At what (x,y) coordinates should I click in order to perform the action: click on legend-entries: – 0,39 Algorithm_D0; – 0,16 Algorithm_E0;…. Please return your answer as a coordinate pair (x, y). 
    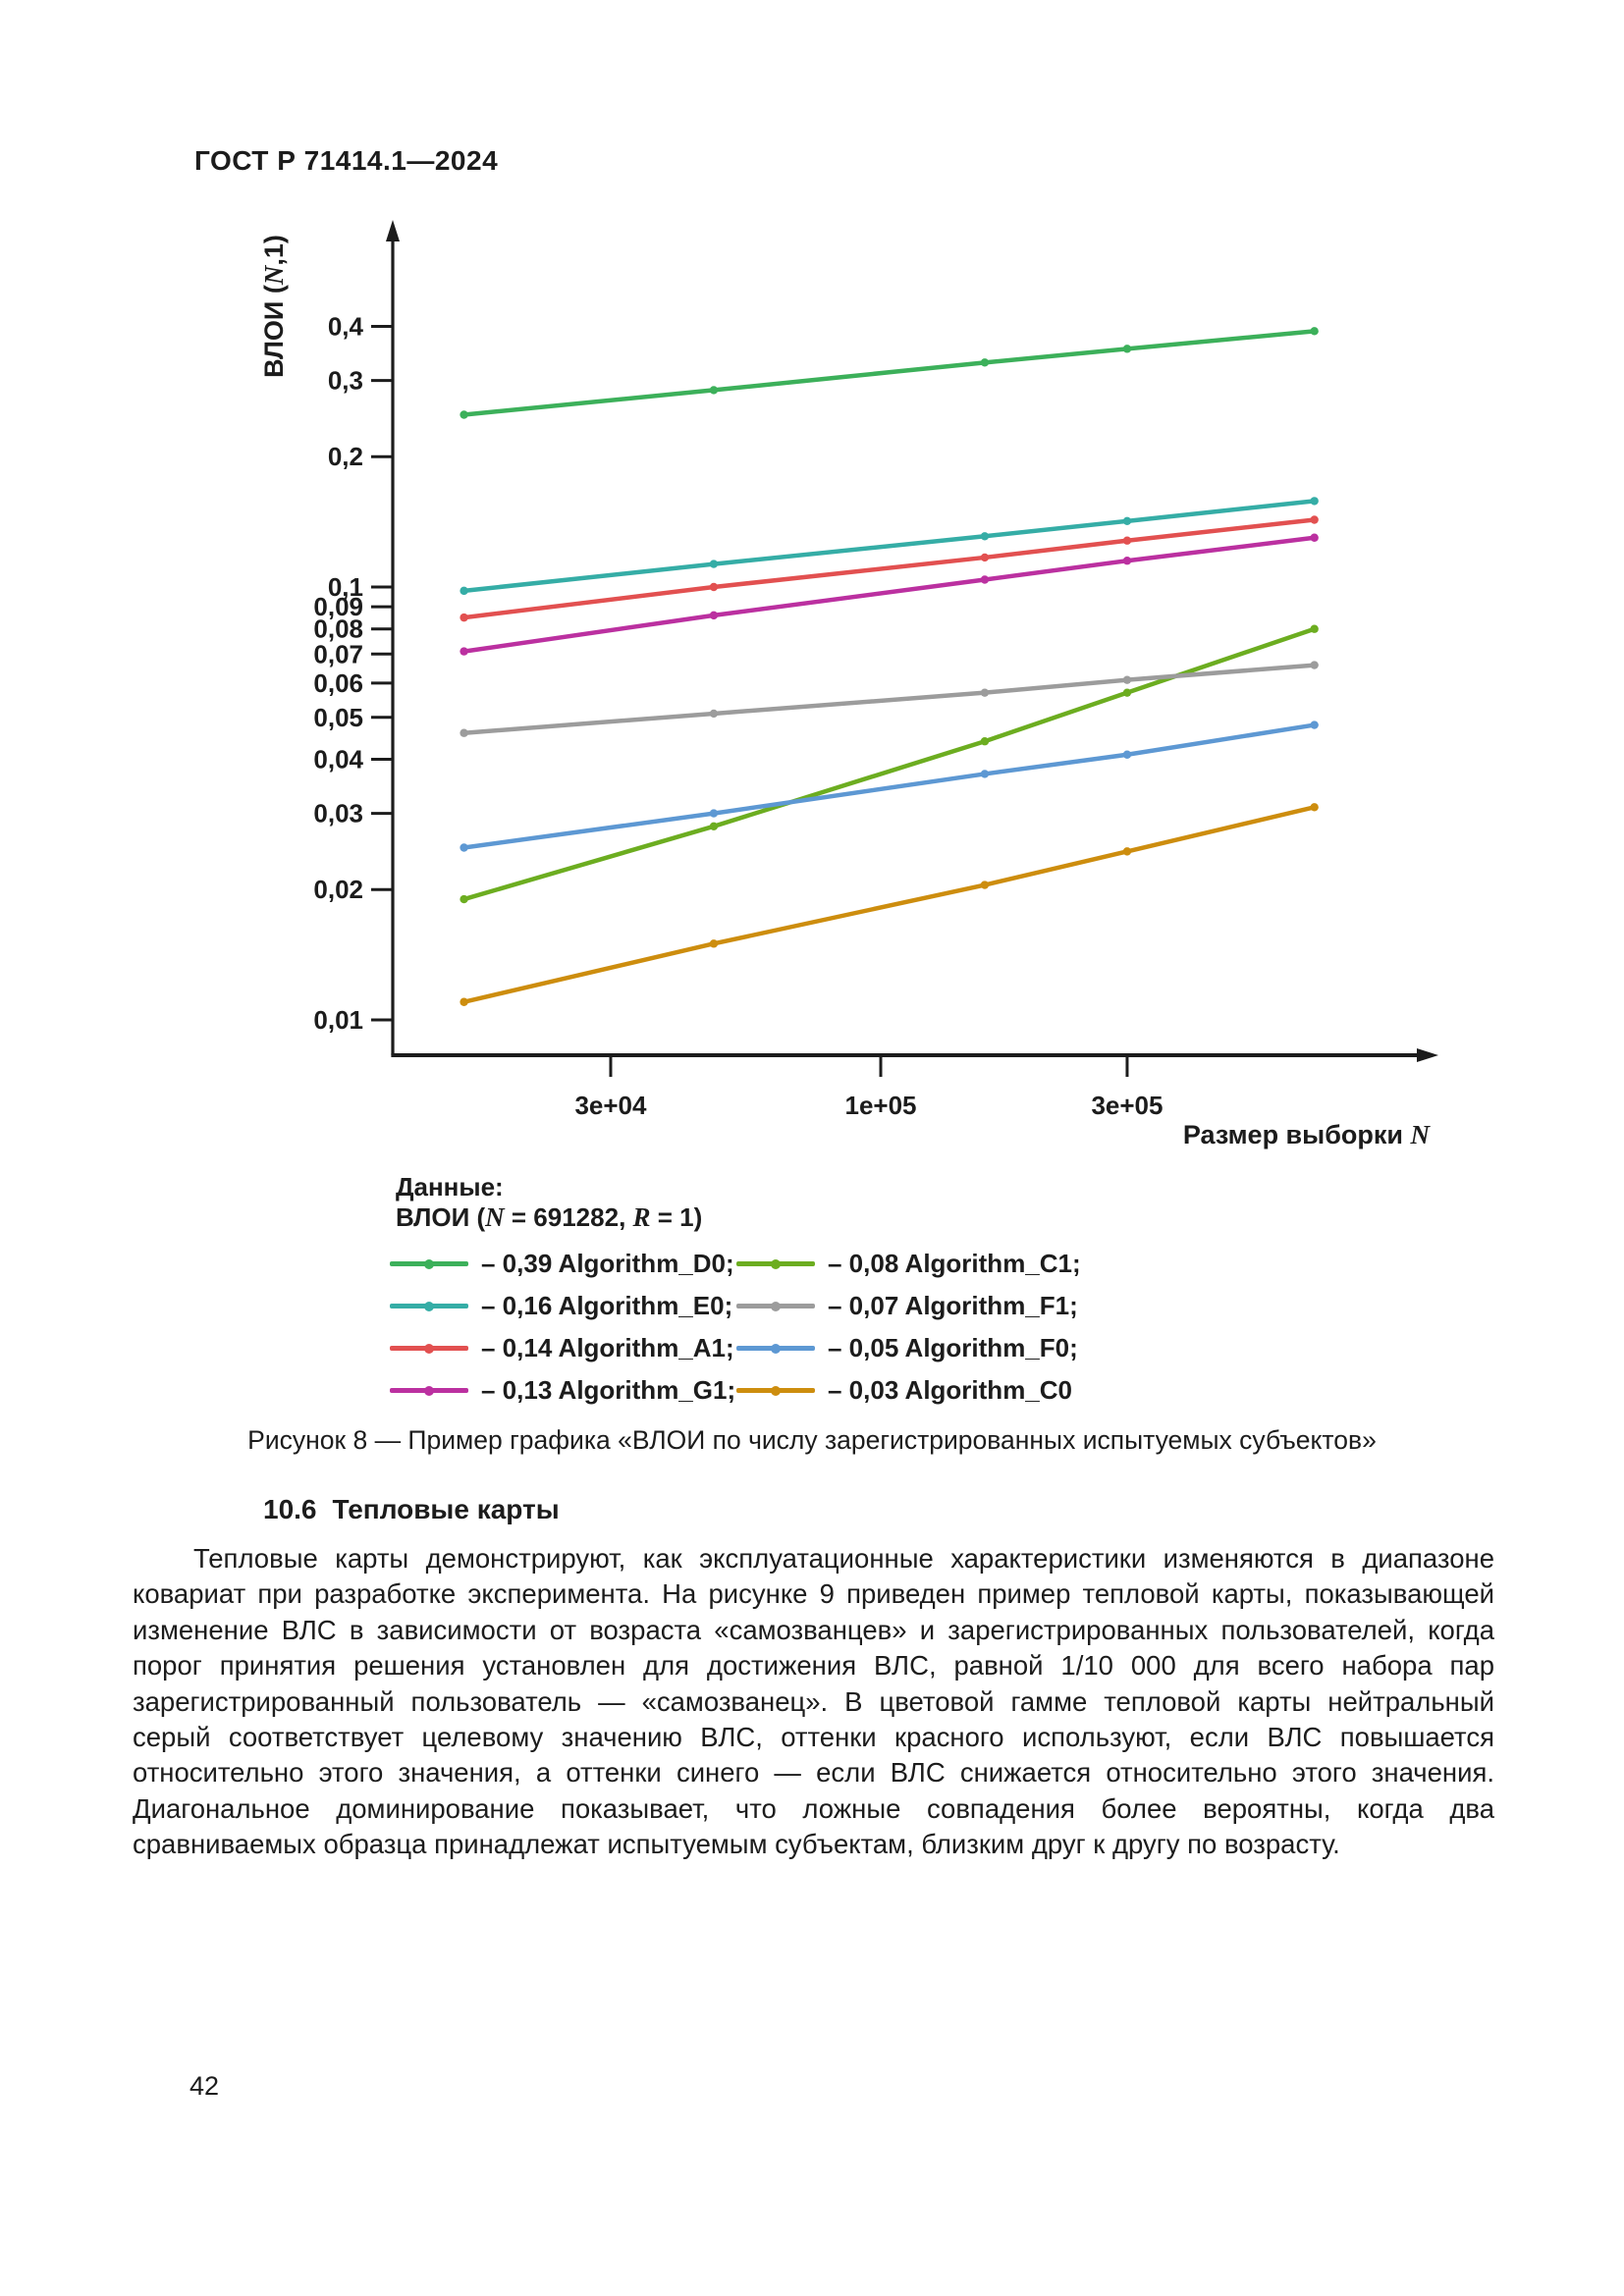
    Looking at the image, I should click on (834, 1328).